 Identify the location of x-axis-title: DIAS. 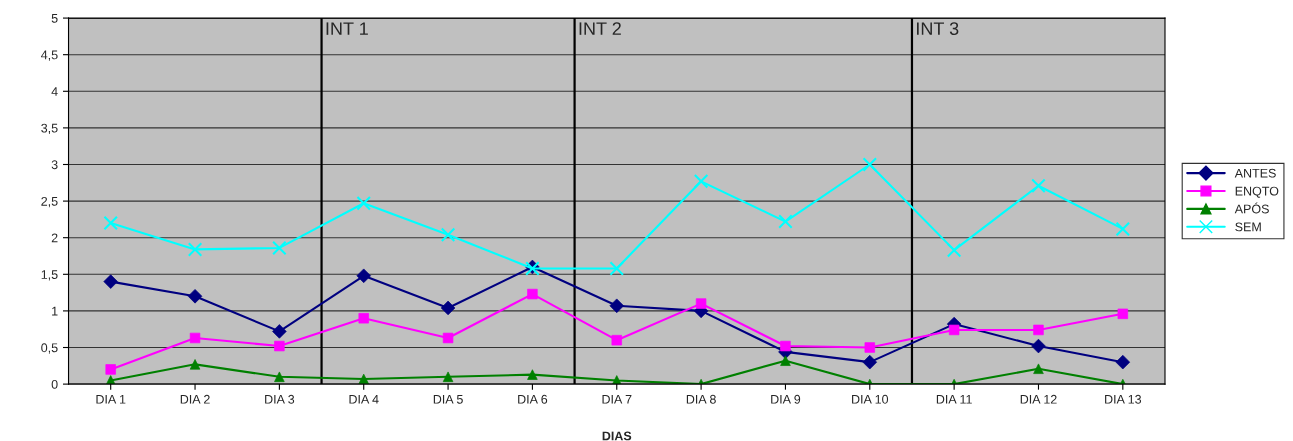
(617, 436).